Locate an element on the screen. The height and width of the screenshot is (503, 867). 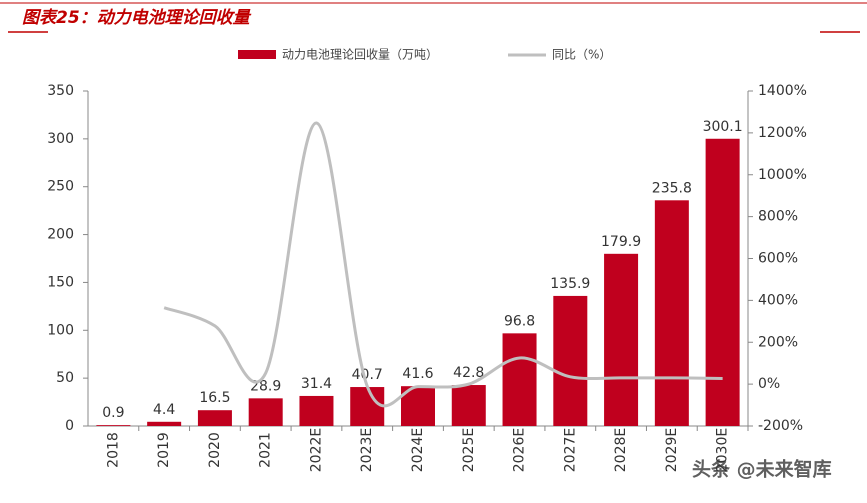
legend-swatch is located at coordinates (257, 54).